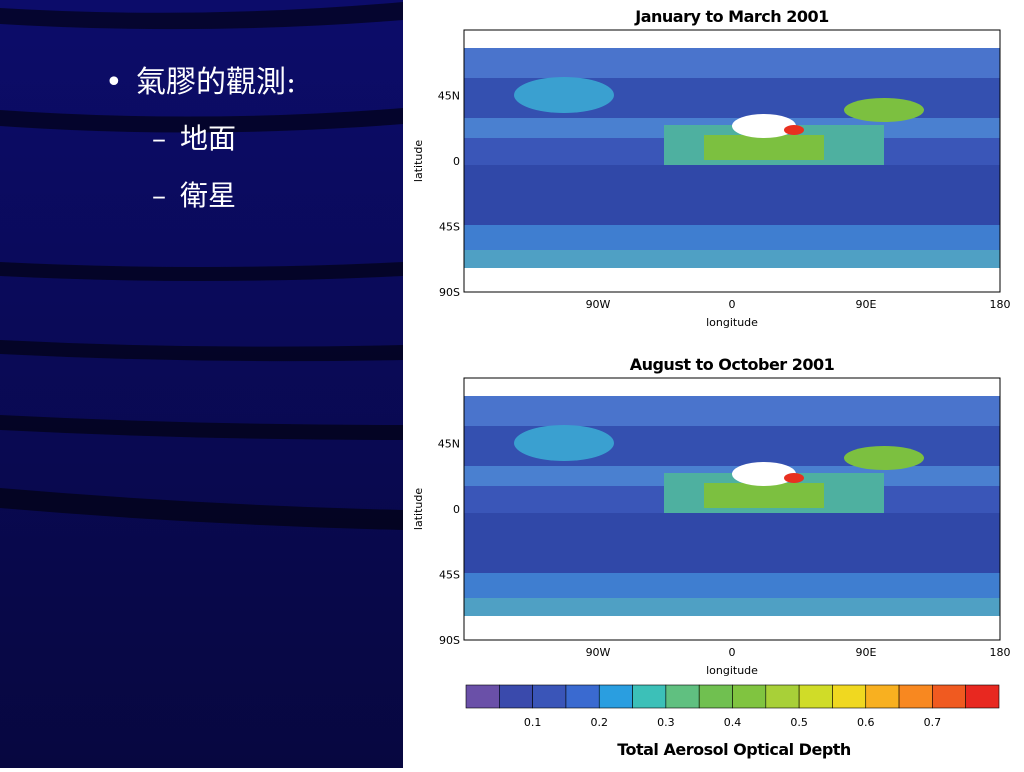 This screenshot has height=772, width=1024. Describe the element at coordinates (731, 16) in the screenshot. I see `map-title: January to March 2001` at that location.